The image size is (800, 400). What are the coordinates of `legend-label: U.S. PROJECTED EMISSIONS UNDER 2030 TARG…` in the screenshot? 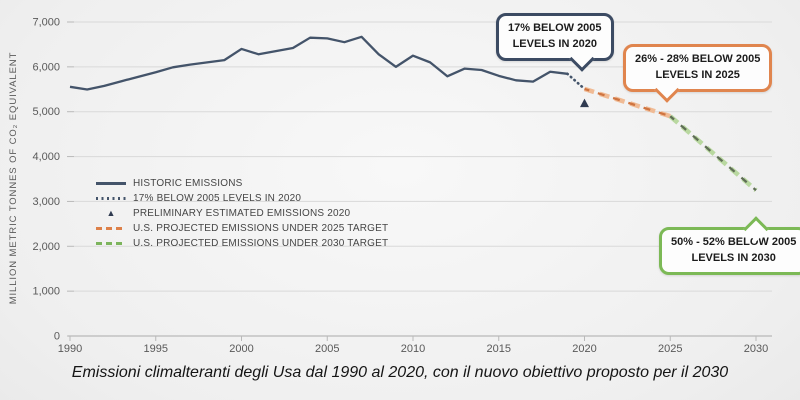 It's located at (261, 243).